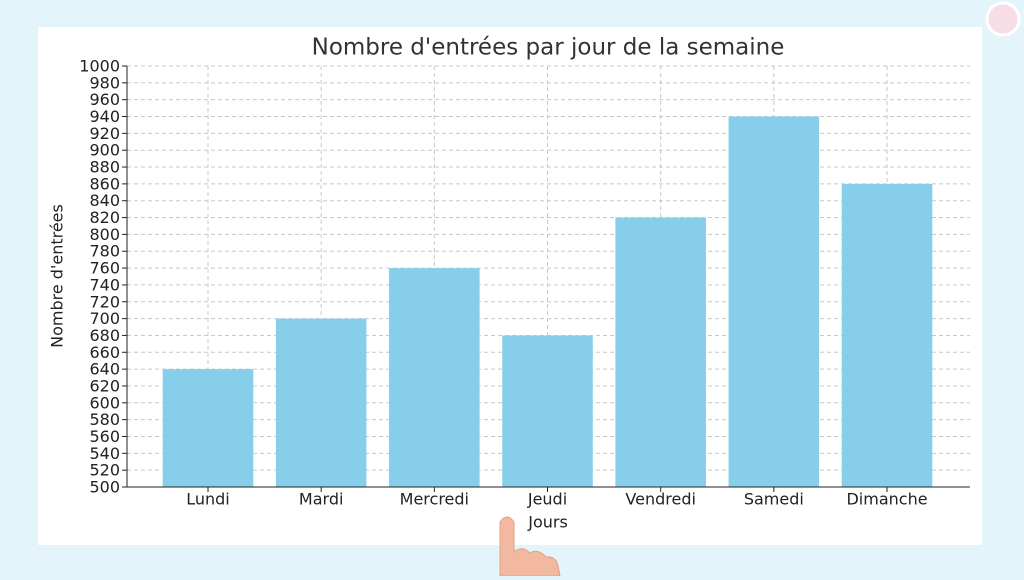  Describe the element at coordinates (104, 470) in the screenshot. I see `y-tick-label: 520` at that location.